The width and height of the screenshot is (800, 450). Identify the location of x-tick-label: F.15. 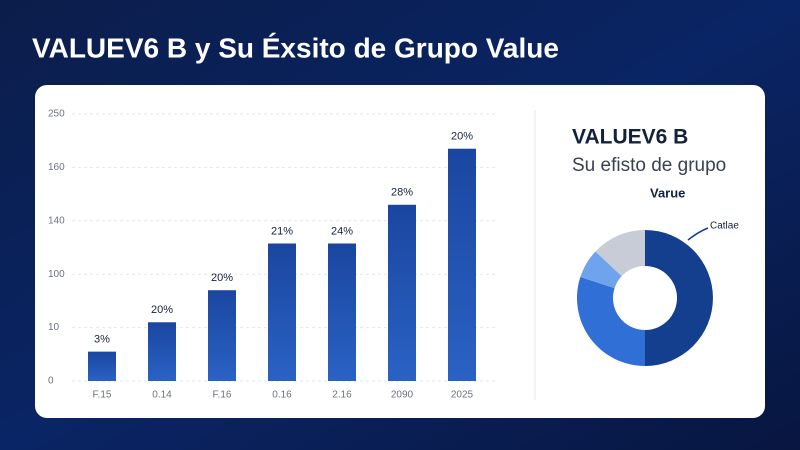
(102, 395).